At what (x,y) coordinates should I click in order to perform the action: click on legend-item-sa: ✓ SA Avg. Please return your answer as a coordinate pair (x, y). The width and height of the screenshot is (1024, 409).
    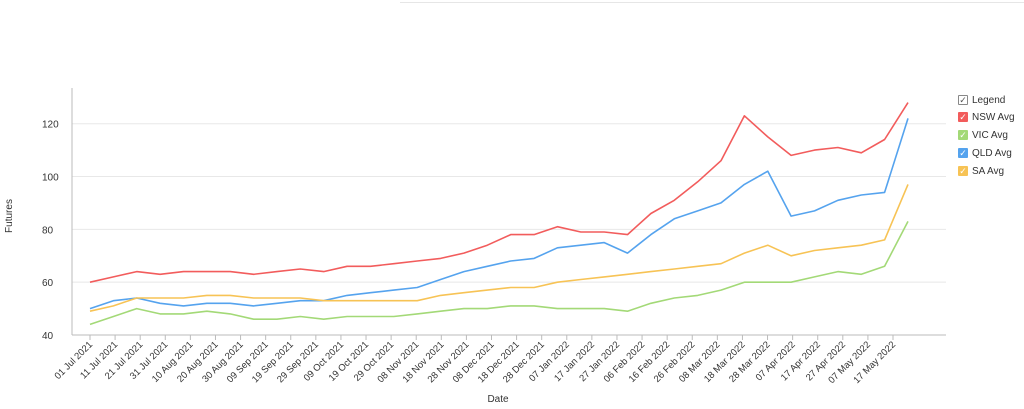
    Looking at the image, I should click on (991, 171).